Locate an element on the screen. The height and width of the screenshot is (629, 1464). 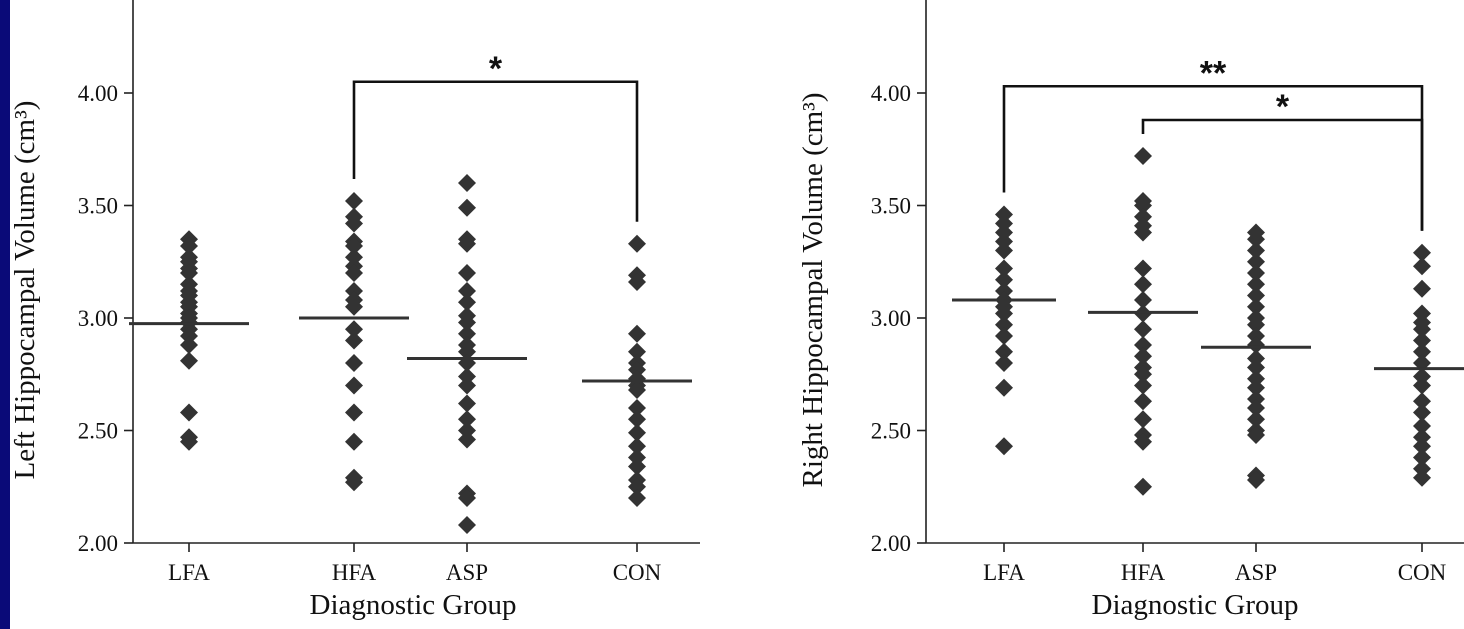
left-chart-y-tick-label: 3.50 is located at coordinates (98, 206).